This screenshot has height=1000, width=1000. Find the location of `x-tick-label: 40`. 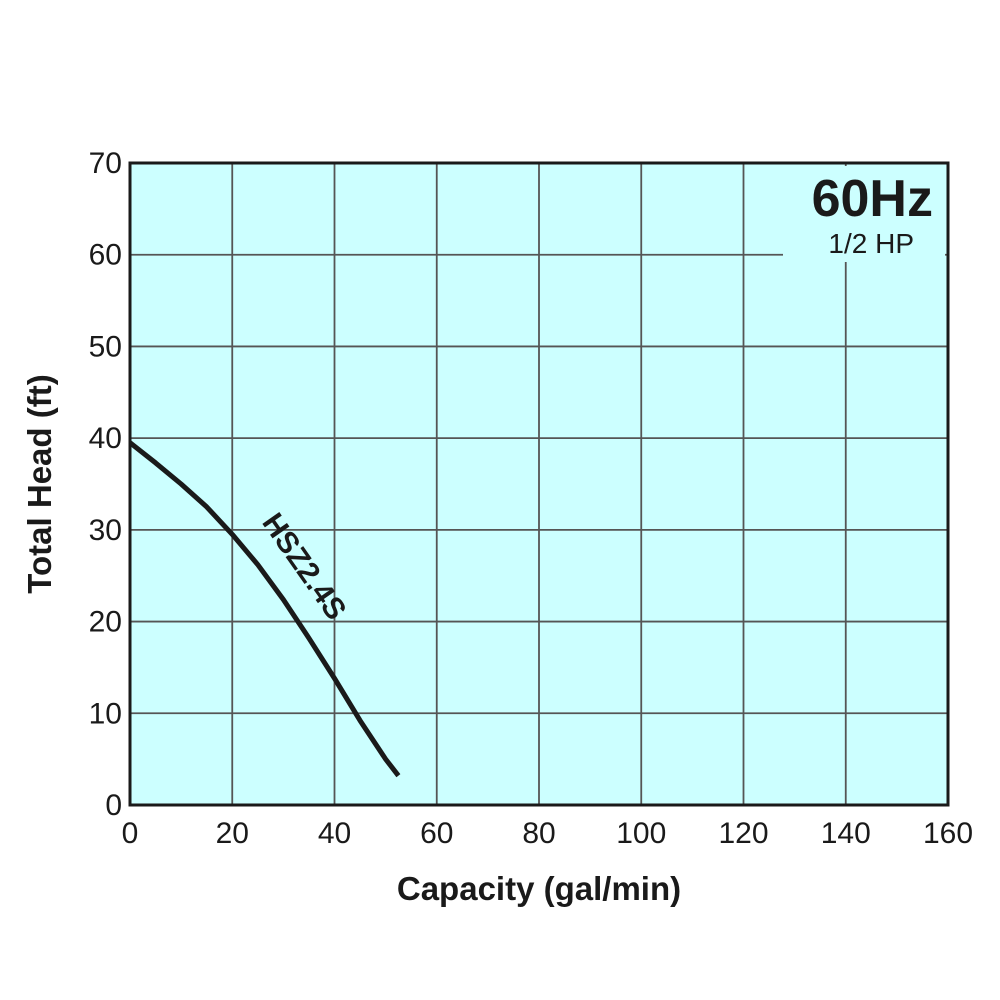

x-tick-label: 40 is located at coordinates (334, 833).